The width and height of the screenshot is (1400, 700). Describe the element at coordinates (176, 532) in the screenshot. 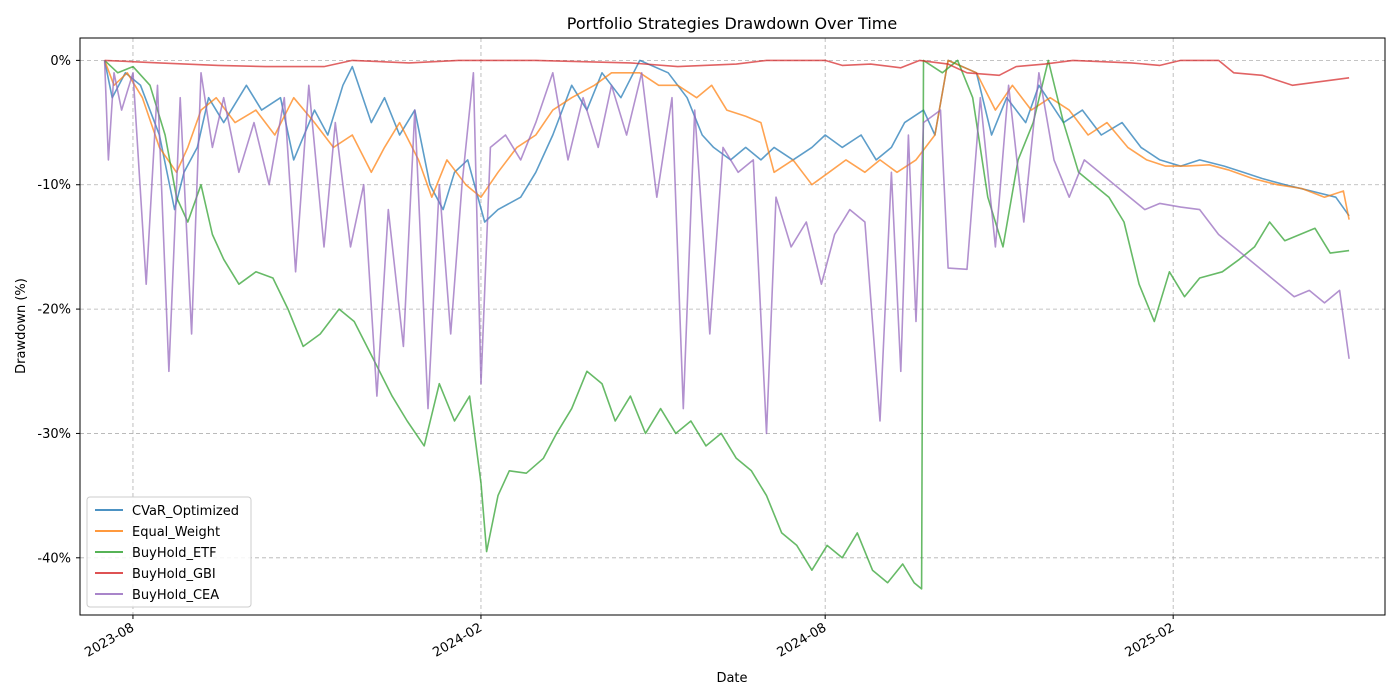

I see `legend-label: Equal_Weight` at that location.